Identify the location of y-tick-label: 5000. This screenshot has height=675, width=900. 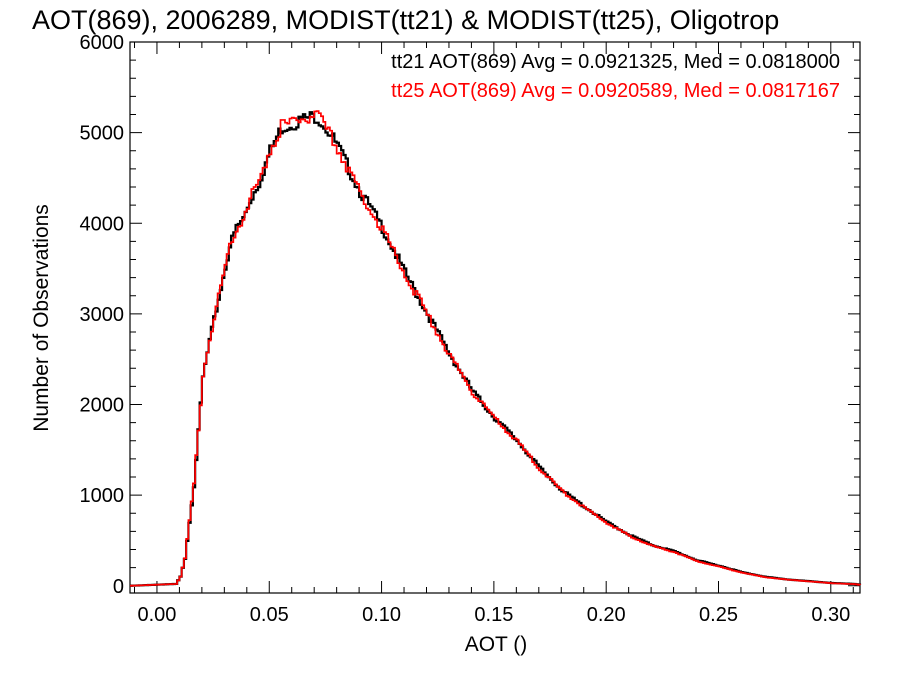
(102, 134).